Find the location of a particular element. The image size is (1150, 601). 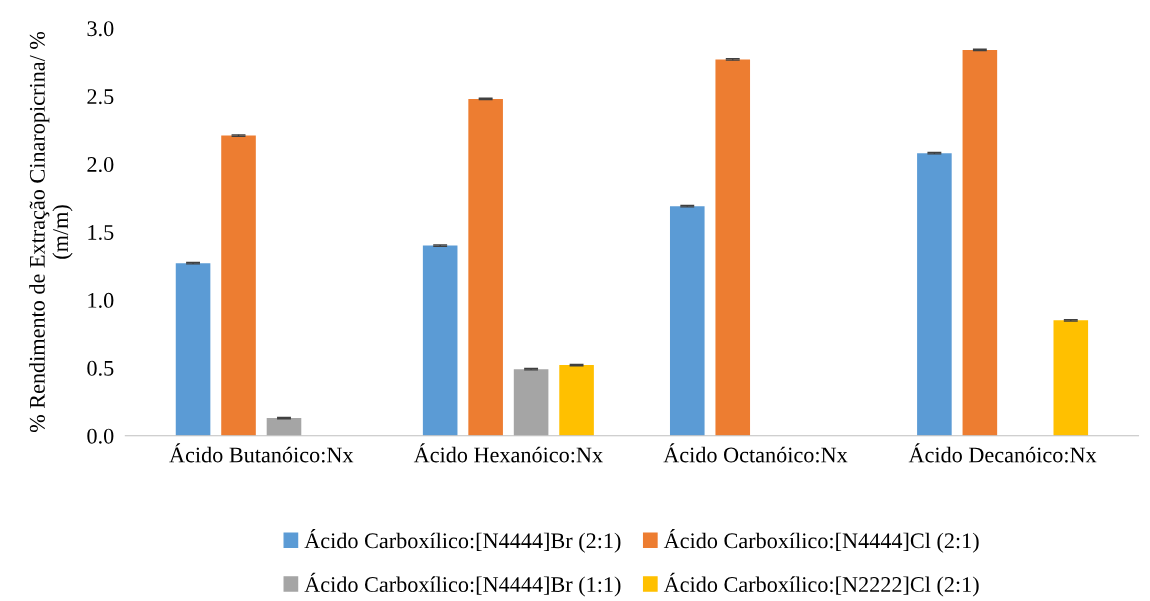

x-tick-label: Ácido Octanóico:Nx is located at coordinates (755, 453).